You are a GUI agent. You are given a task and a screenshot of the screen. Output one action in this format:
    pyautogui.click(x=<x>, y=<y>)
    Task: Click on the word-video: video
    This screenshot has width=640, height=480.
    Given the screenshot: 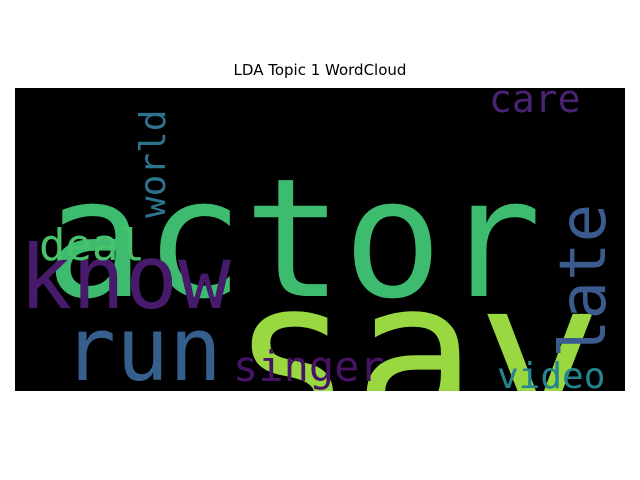 What is the action you would take?
    pyautogui.click(x=551, y=373)
    